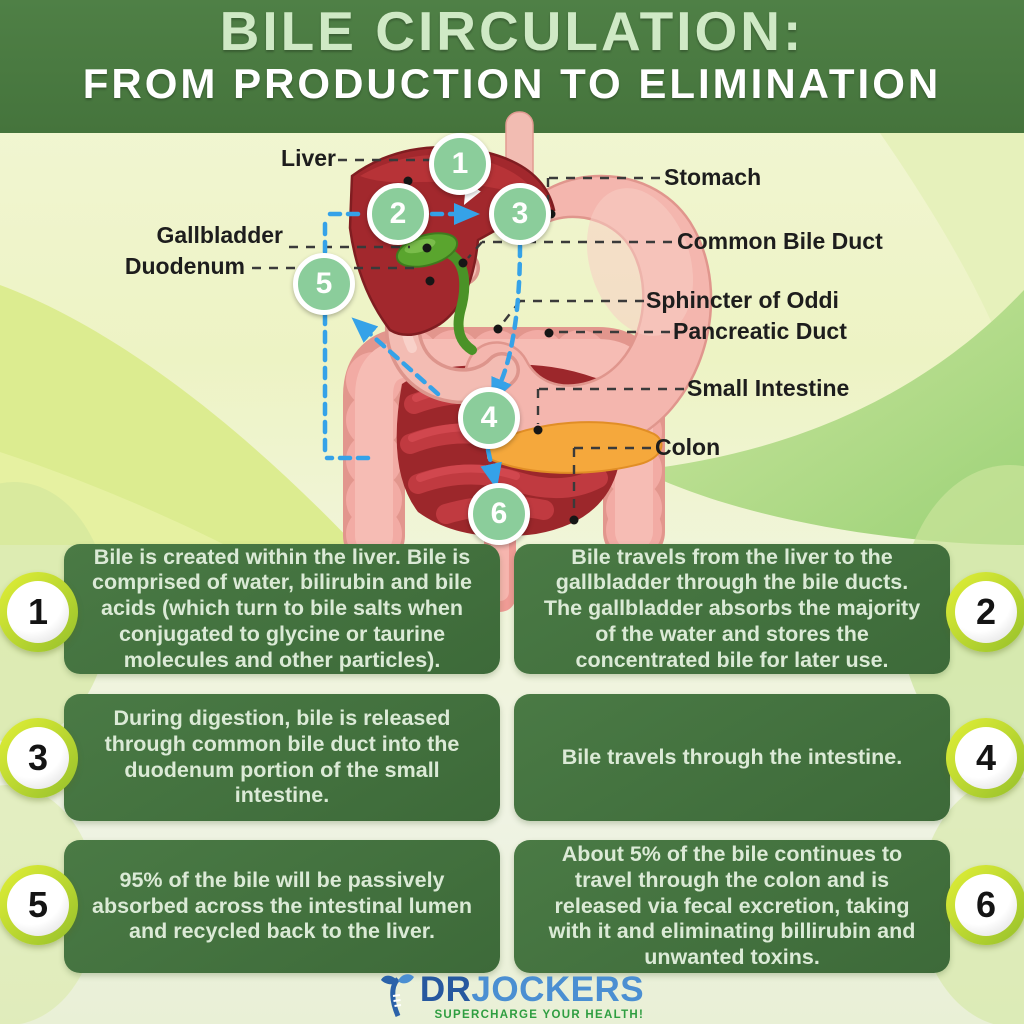 This screenshot has width=1024, height=1024. I want to click on label-anchor-dots, so click(491, 350).